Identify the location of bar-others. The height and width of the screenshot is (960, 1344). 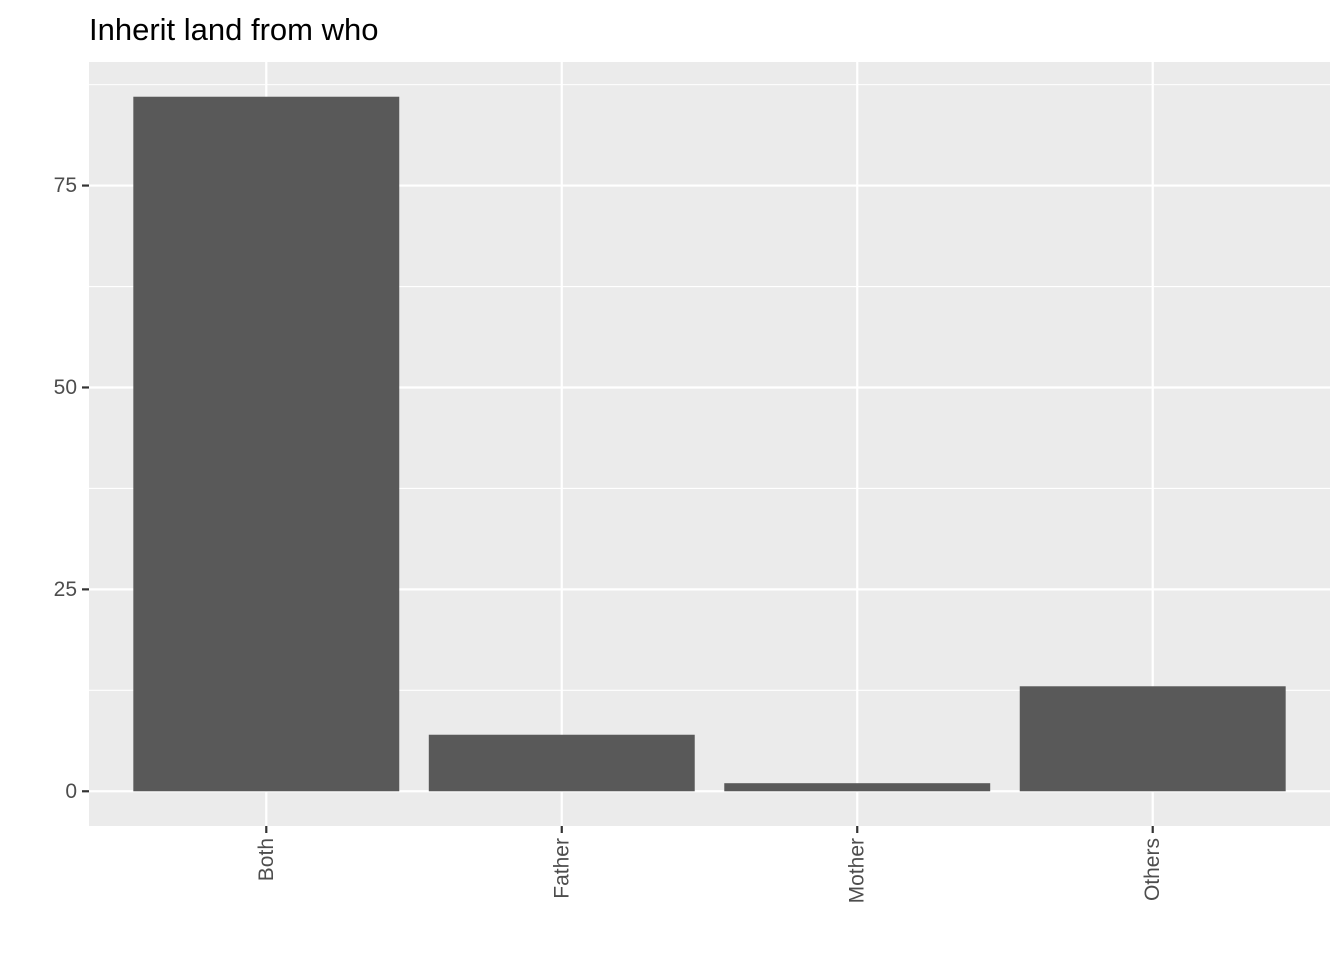
(1152, 739).